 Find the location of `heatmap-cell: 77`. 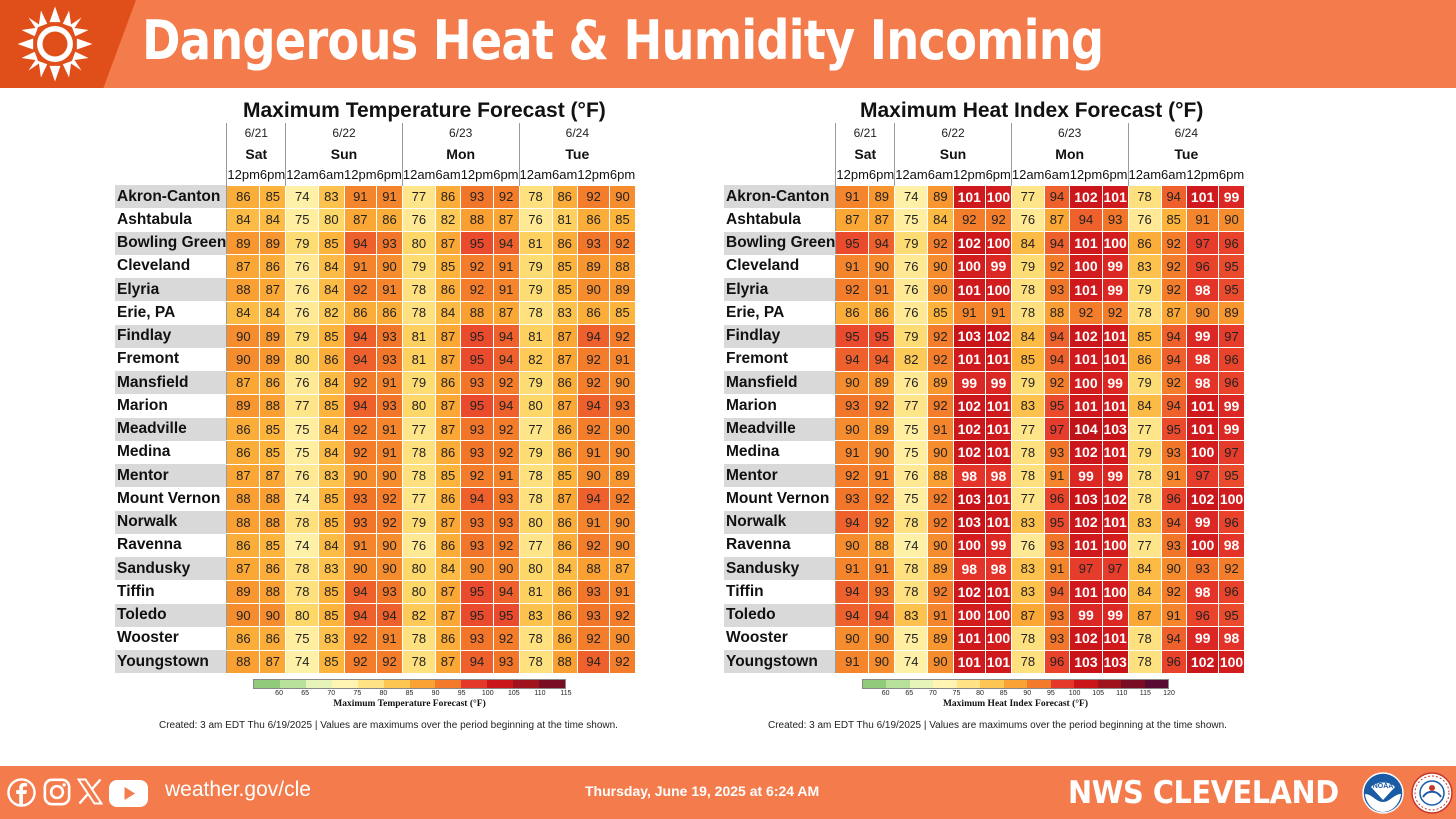

heatmap-cell: 77 is located at coordinates (418, 196).